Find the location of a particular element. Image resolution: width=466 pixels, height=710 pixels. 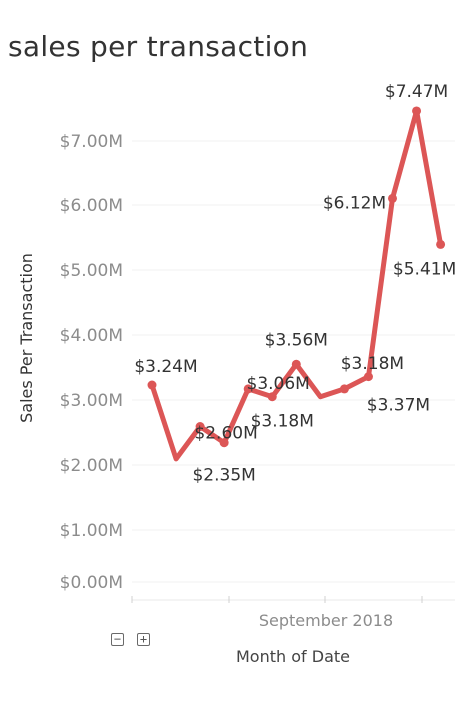

data-label: $5.41M is located at coordinates (424, 269).